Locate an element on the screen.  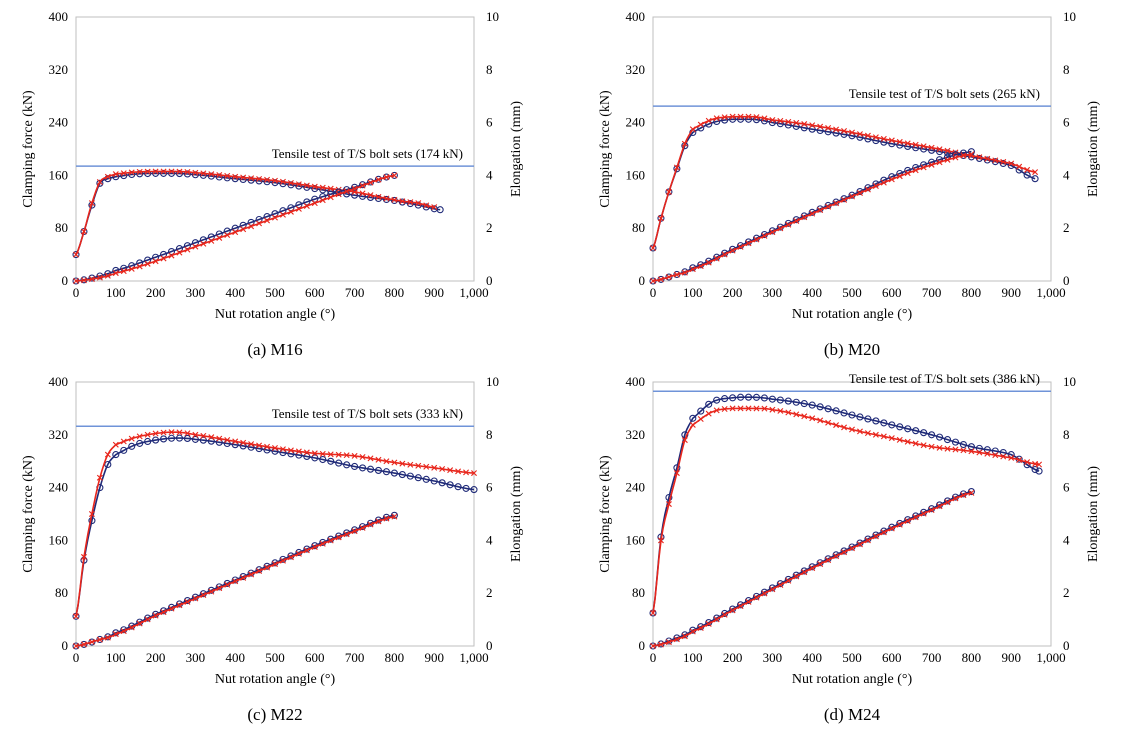
plot-frame is located at coordinates (852, 514).